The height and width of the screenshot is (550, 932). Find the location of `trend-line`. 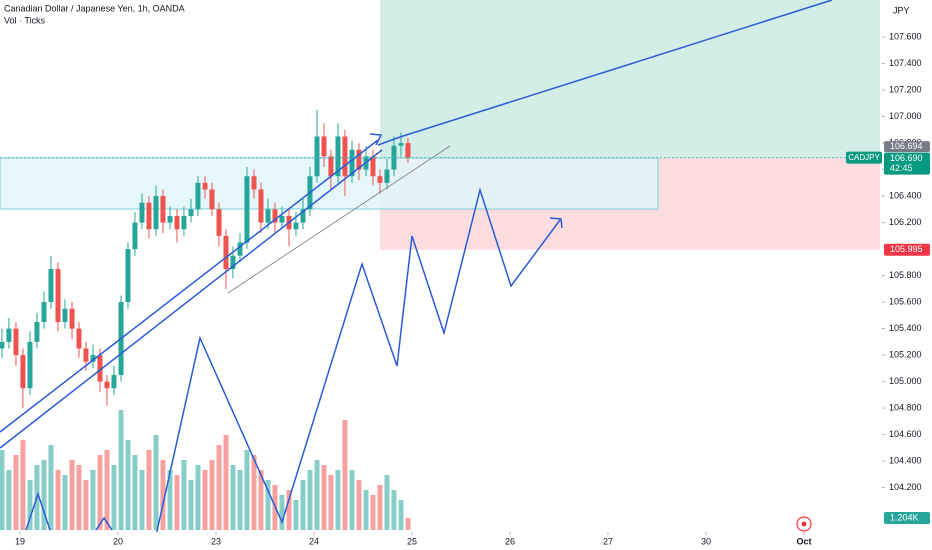

trend-line is located at coordinates (389, 141).